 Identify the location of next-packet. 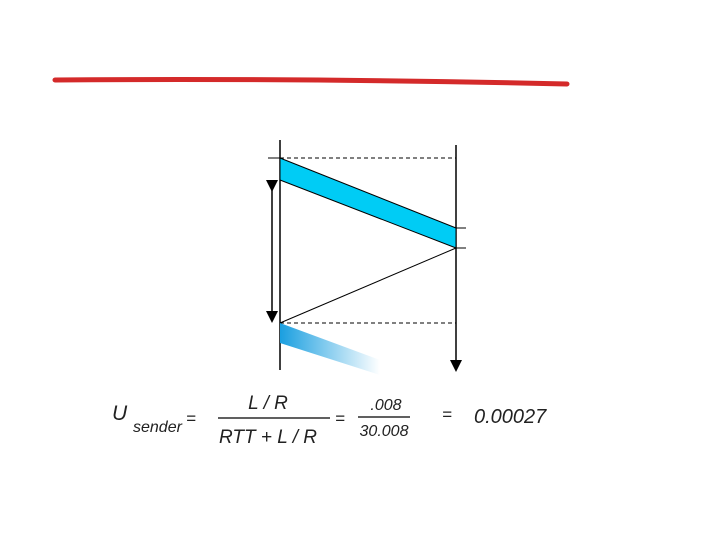
(330, 349).